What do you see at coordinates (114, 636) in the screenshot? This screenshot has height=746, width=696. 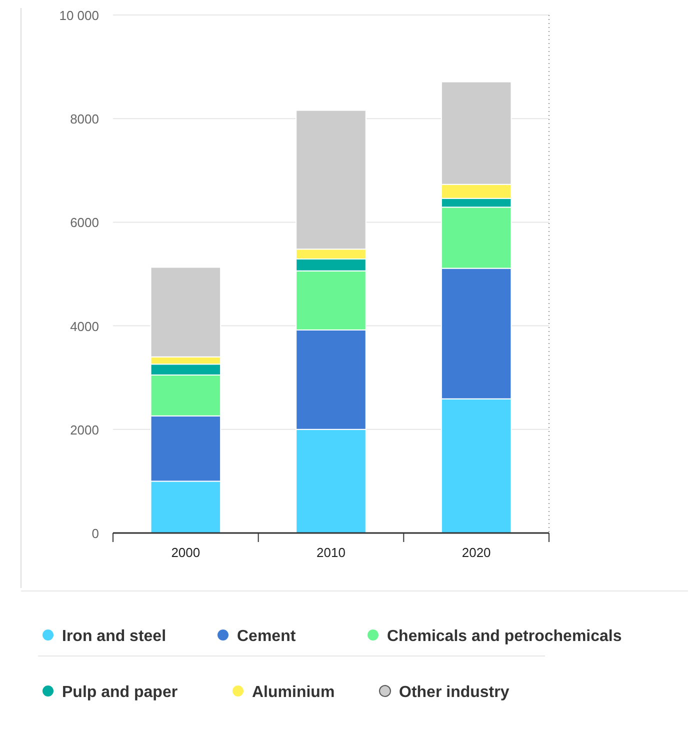 I see `legend-label: Iron and steel` at bounding box center [114, 636].